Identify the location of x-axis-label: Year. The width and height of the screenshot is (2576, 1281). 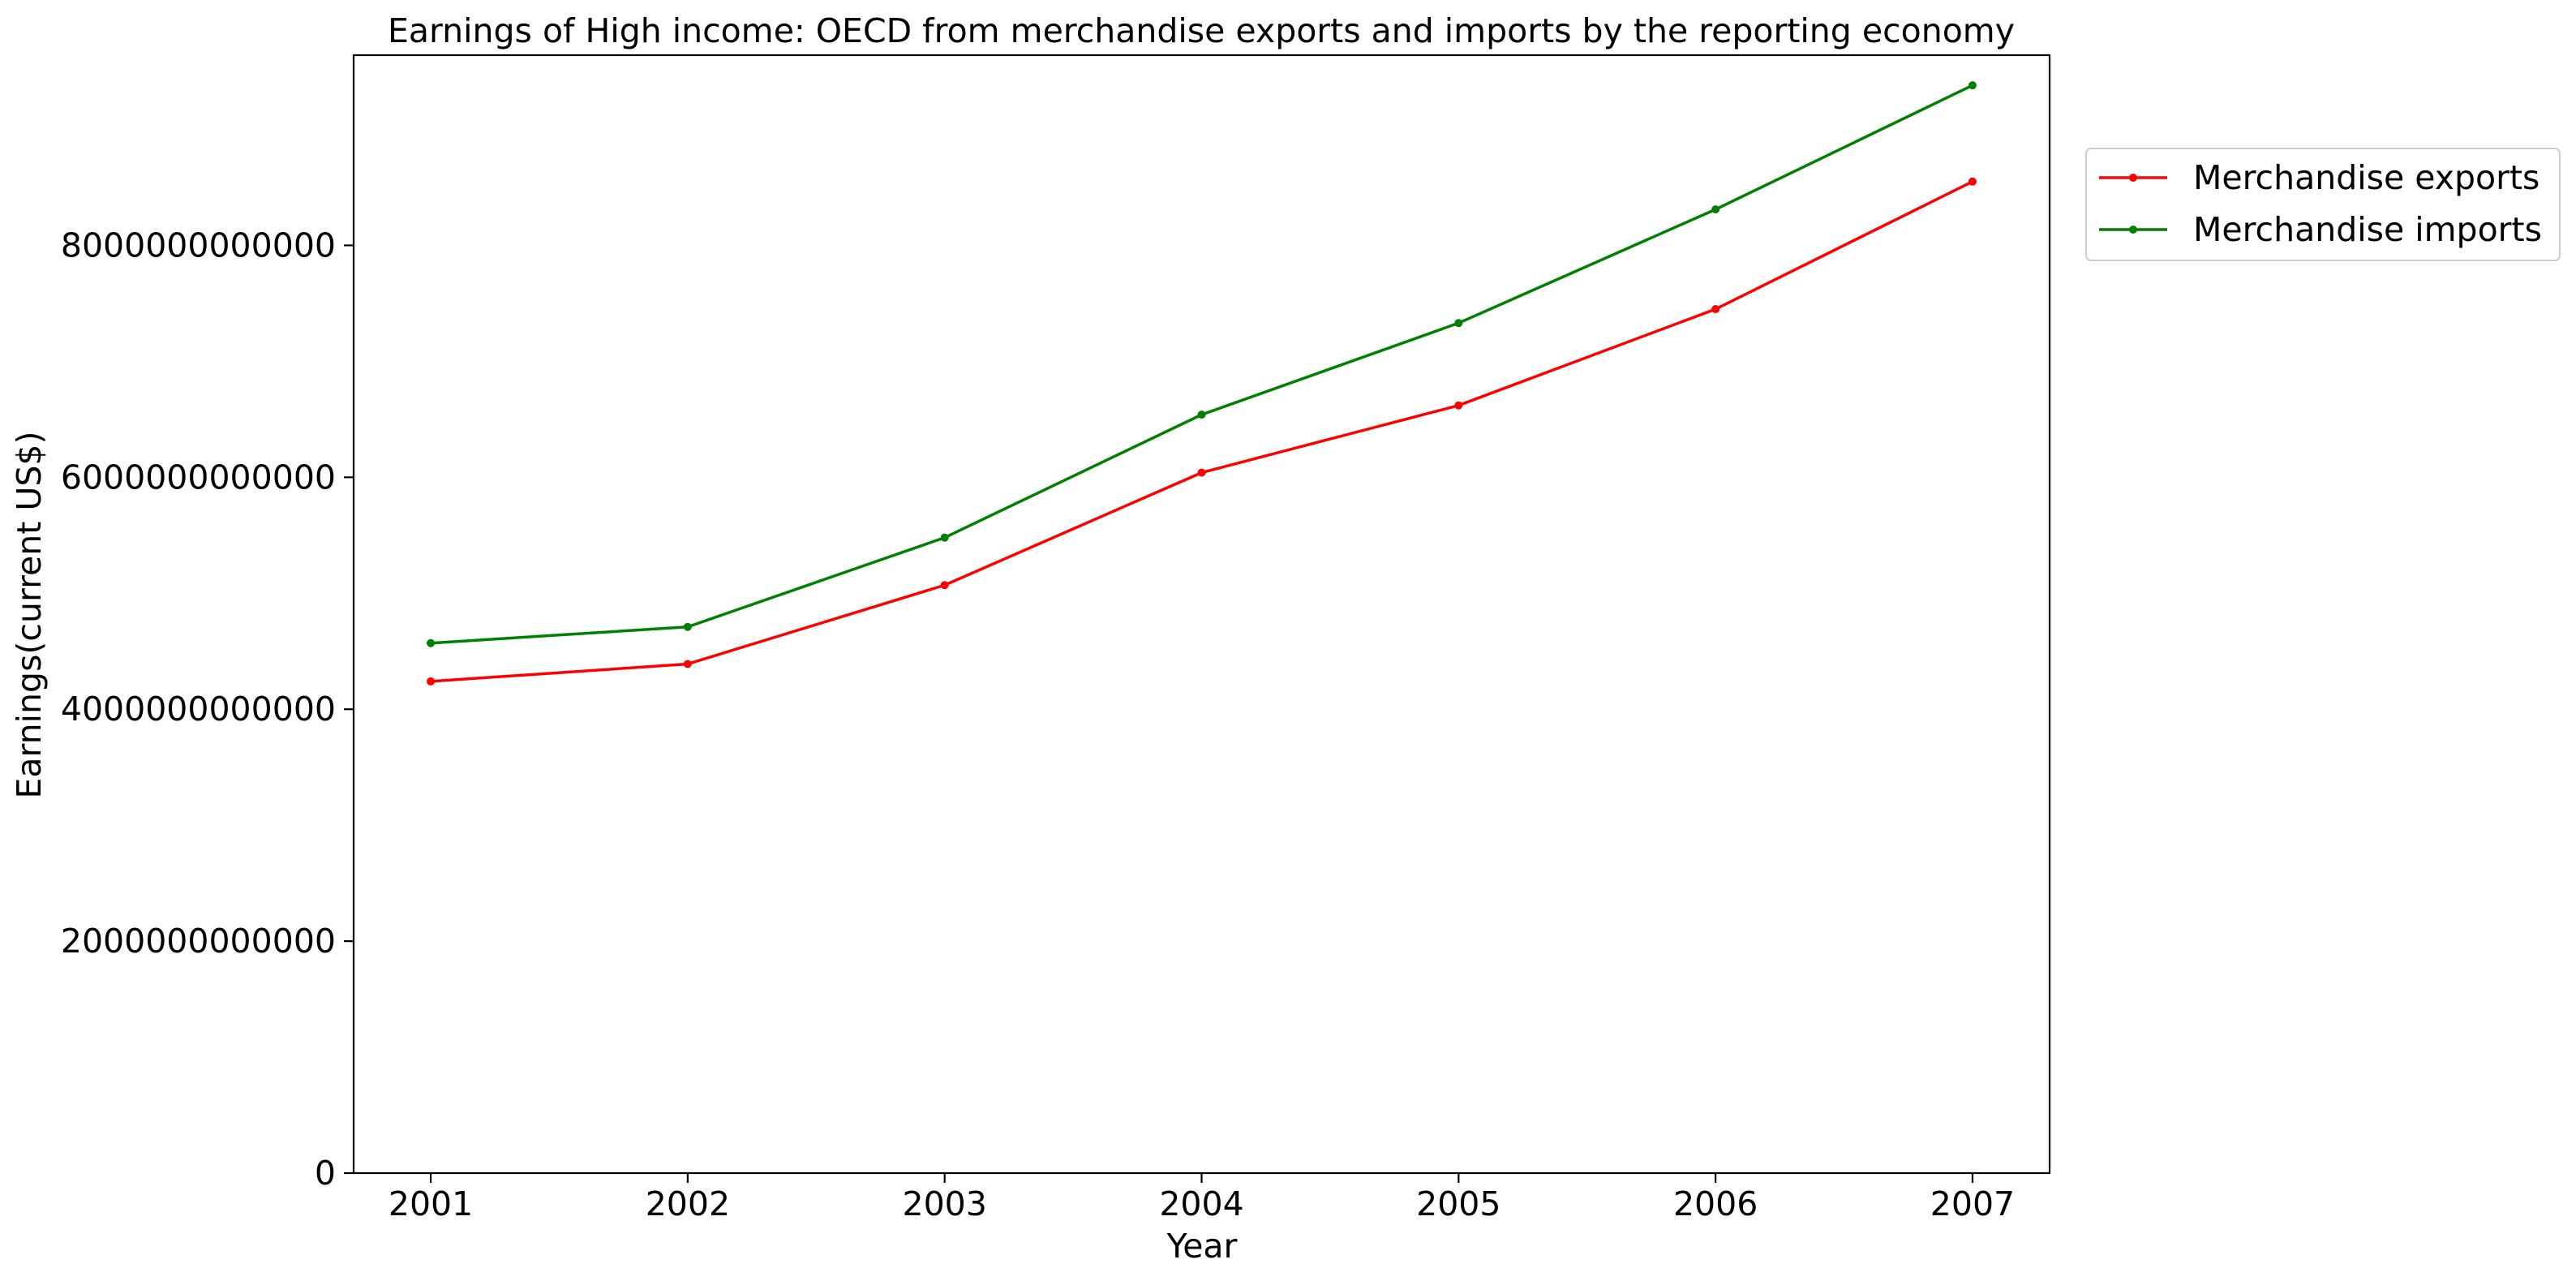
(1202, 1246).